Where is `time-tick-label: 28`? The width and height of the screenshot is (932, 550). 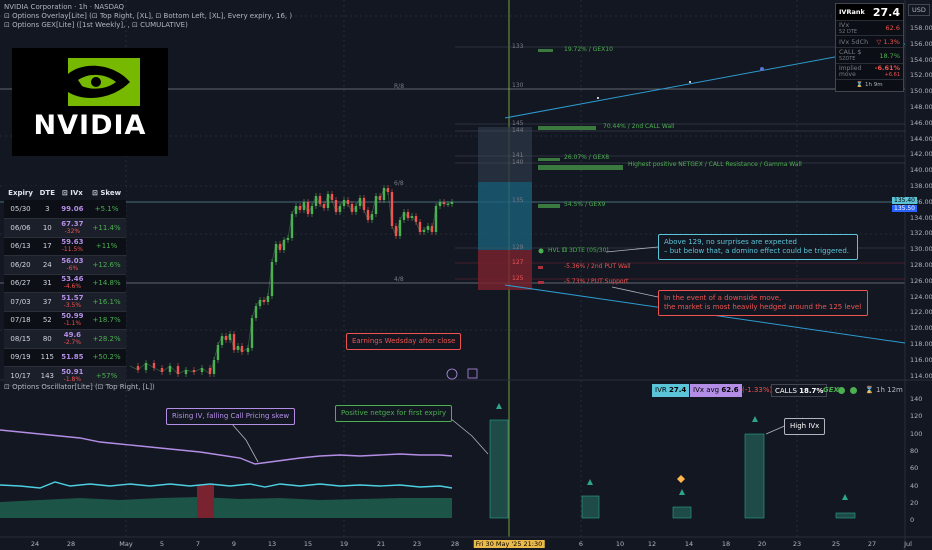 time-tick-label: 28 is located at coordinates (71, 544).